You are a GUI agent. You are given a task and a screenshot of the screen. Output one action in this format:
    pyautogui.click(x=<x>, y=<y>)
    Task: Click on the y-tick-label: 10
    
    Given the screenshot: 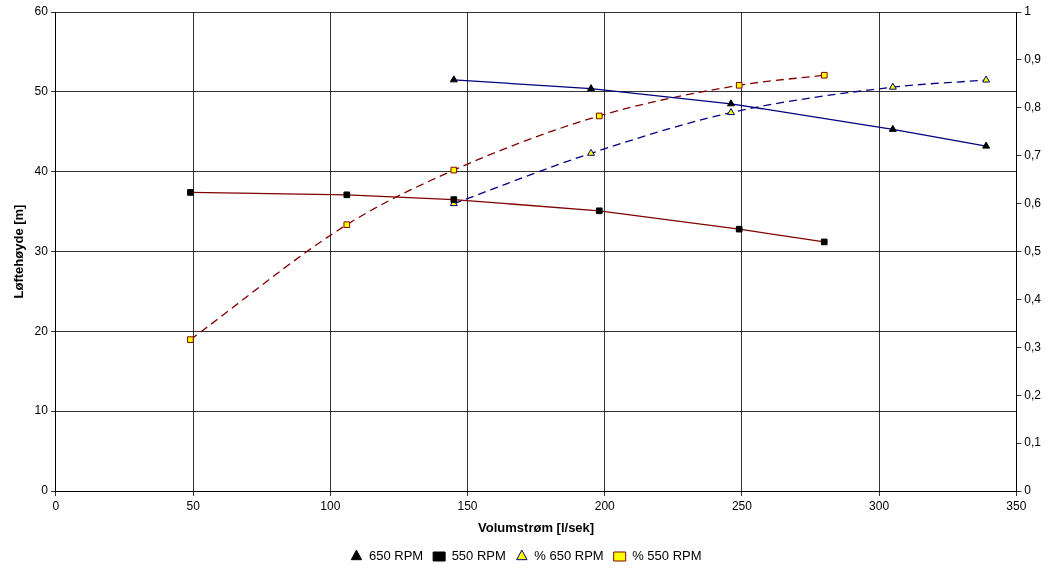 What is the action you would take?
    pyautogui.click(x=41, y=410)
    